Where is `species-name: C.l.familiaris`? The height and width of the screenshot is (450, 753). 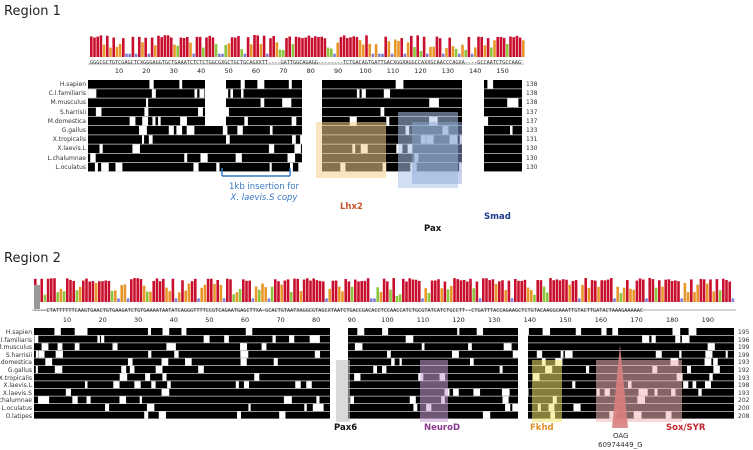
species-name: C.l.familiaris is located at coordinates (16, 340).